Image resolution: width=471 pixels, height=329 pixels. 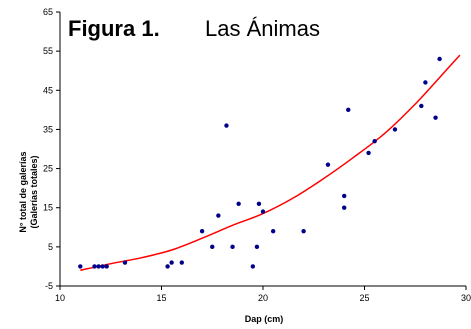 I want to click on x-axis-title: Dap (cm), so click(x=264, y=319).